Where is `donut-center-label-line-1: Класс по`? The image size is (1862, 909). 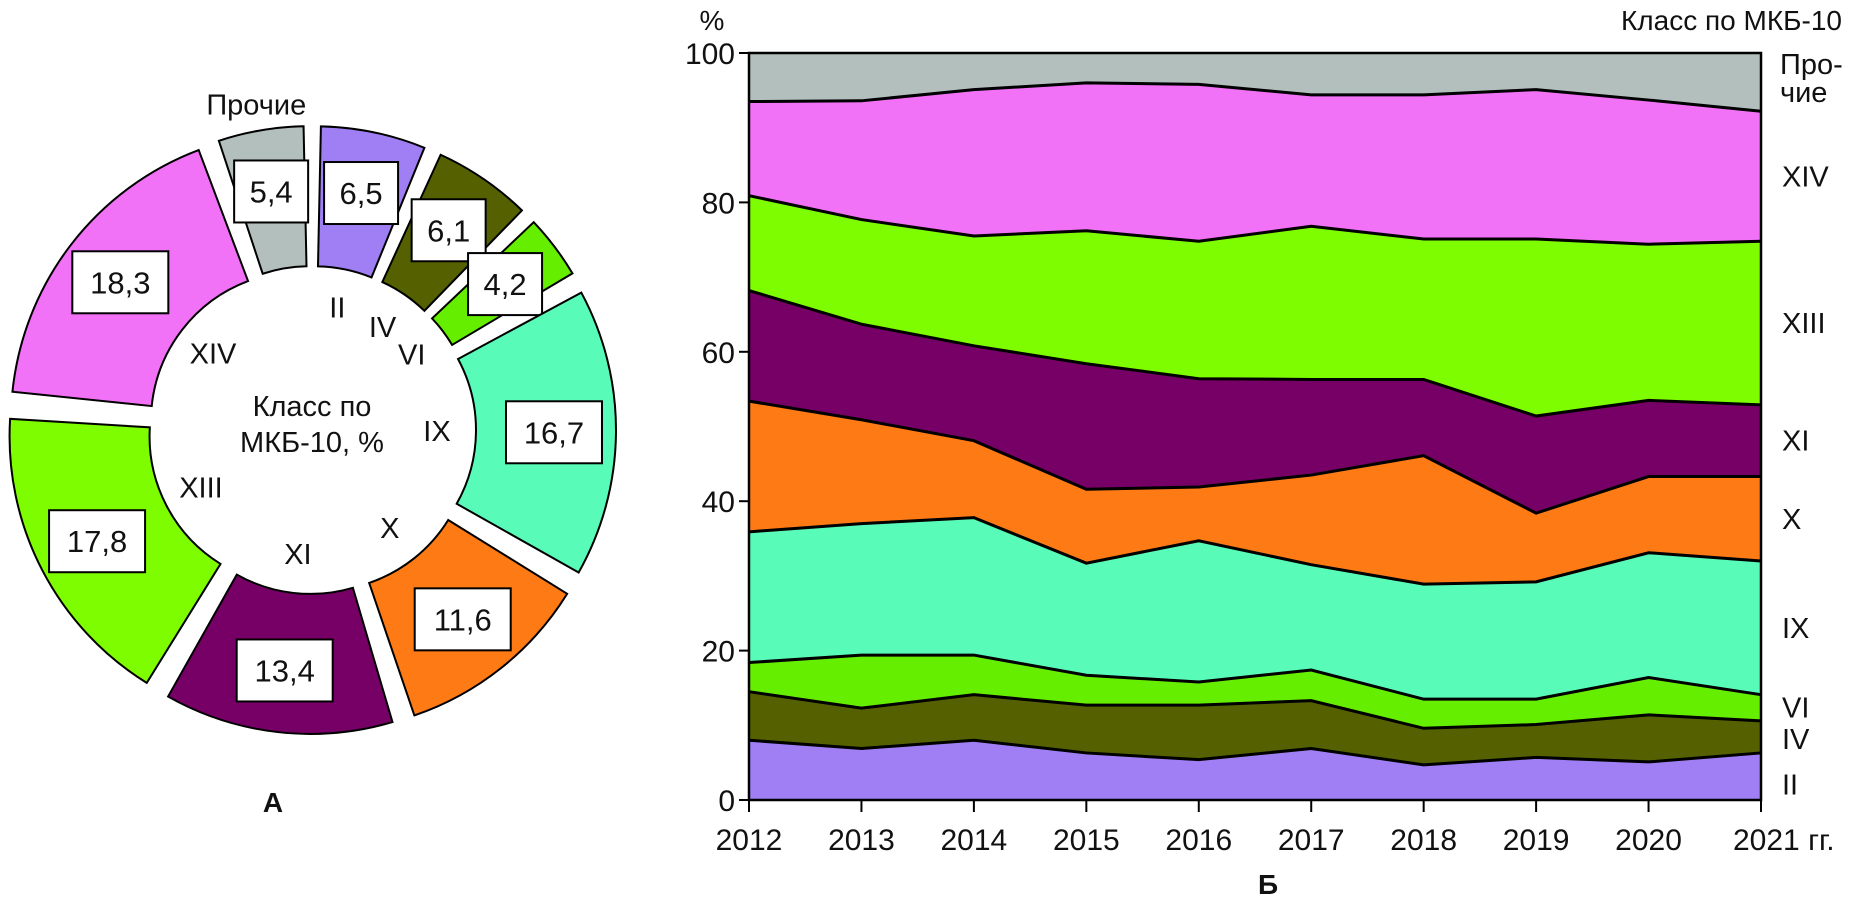
donut-center-label-line-1: Класс по is located at coordinates (312, 407).